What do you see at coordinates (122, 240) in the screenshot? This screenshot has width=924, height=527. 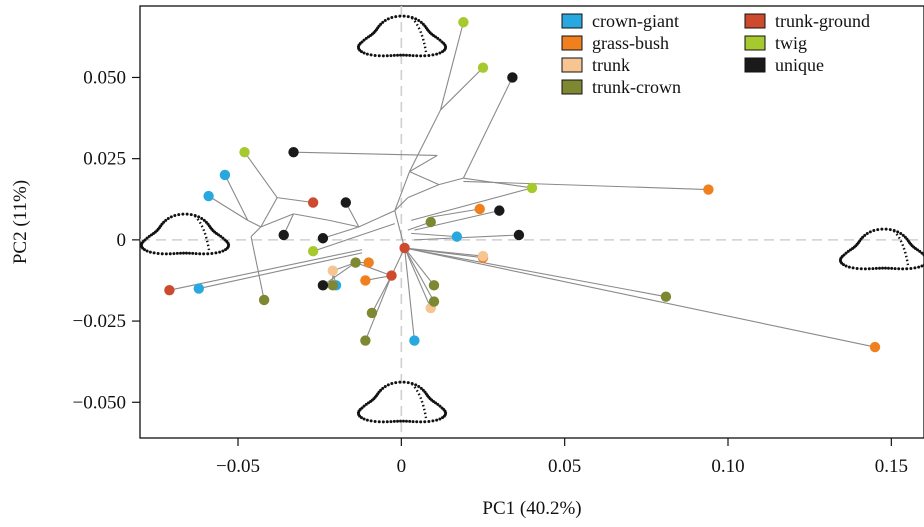 I see `y-tick-label: 0` at bounding box center [122, 240].